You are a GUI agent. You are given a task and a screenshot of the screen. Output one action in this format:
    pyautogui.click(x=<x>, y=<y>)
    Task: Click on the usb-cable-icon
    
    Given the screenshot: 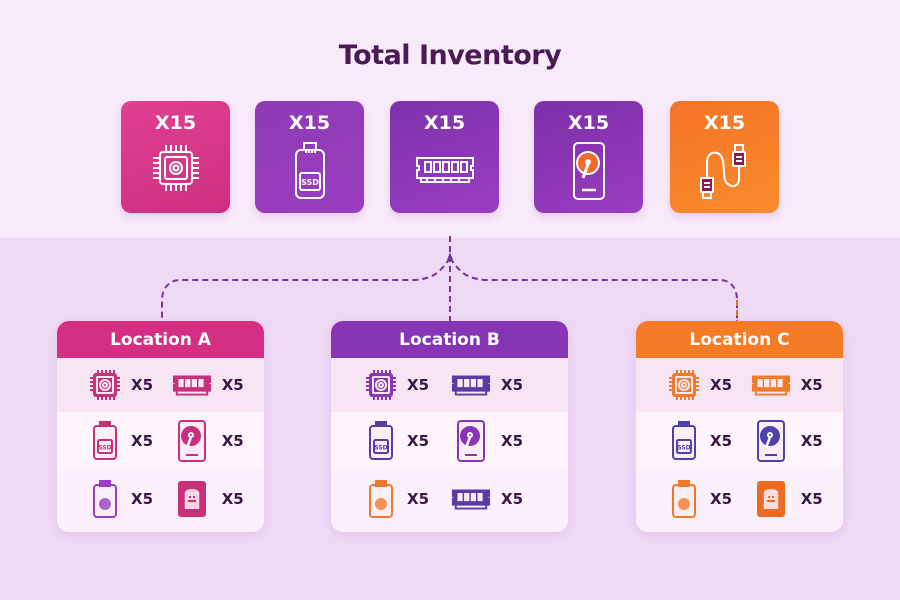 What is the action you would take?
    pyautogui.click(x=722, y=171)
    